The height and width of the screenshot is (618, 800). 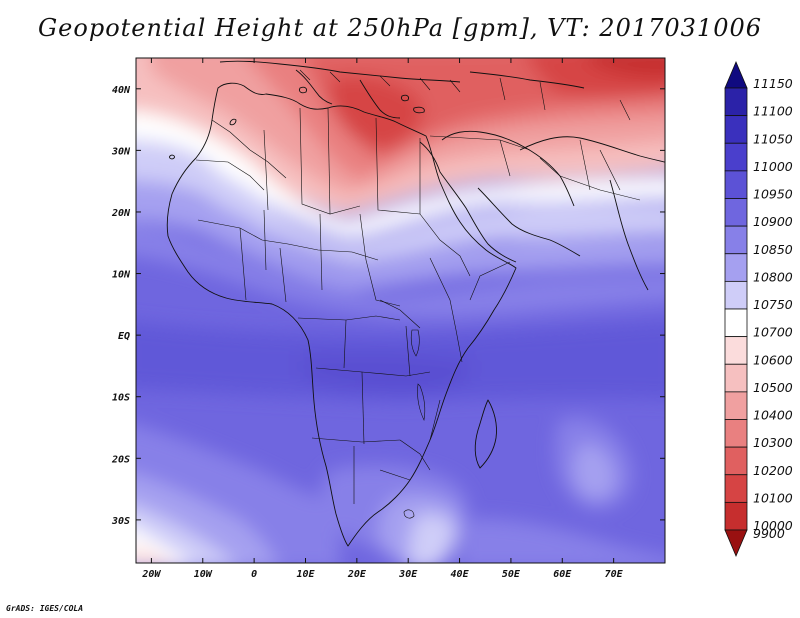 What do you see at coordinates (773, 166) in the screenshot?
I see `colorbar-label: 11000` at bounding box center [773, 166].